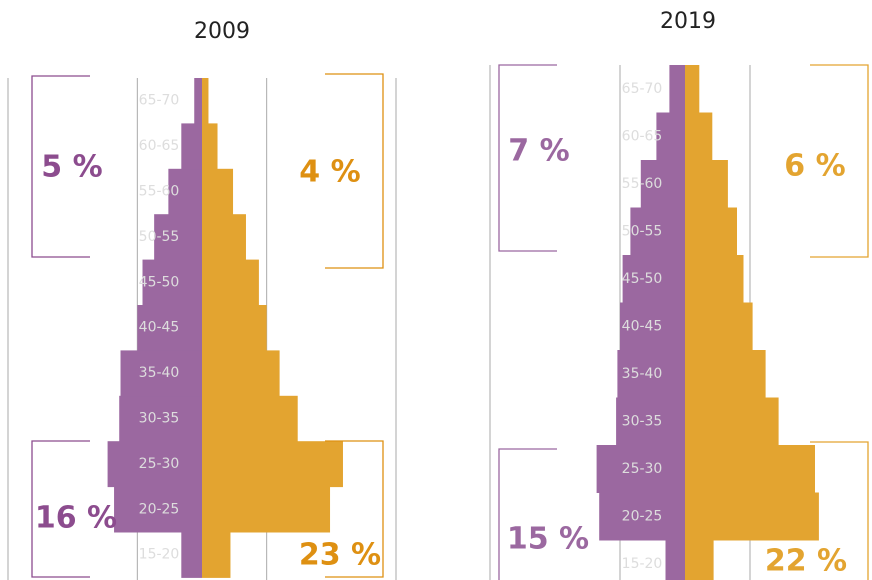 This screenshot has height=580, width=872. Describe the element at coordinates (71, 167) in the screenshot. I see `annotation: 5 %` at that location.